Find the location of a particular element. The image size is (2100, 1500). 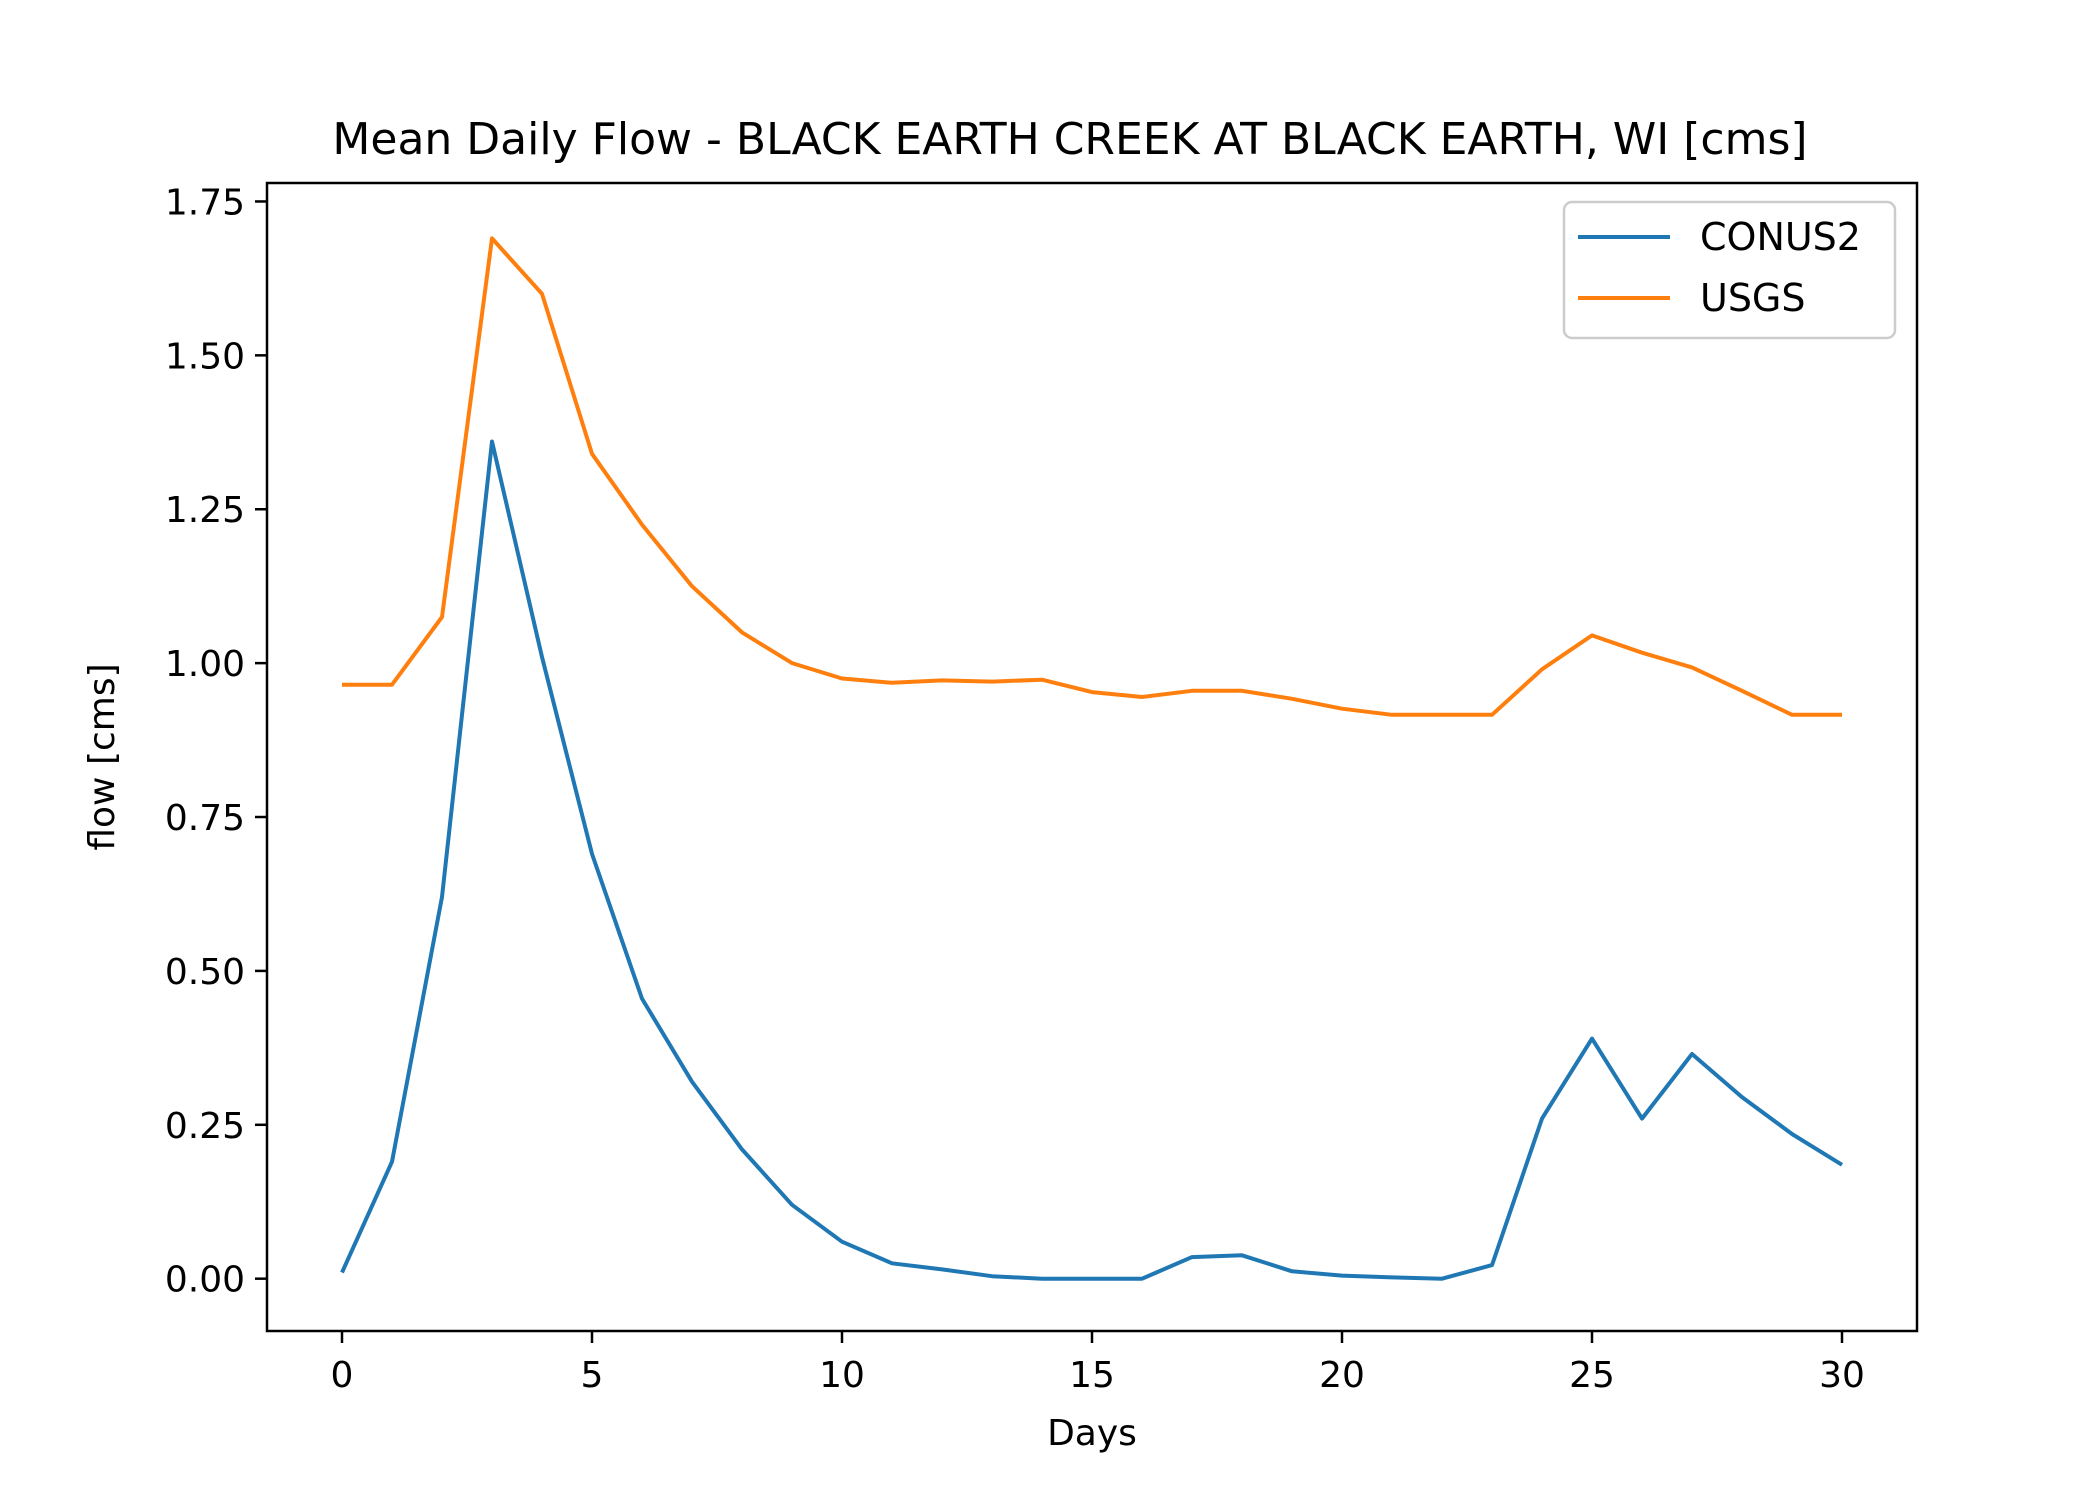

legend-label-conus2: CONUS2 is located at coordinates (1780, 237).